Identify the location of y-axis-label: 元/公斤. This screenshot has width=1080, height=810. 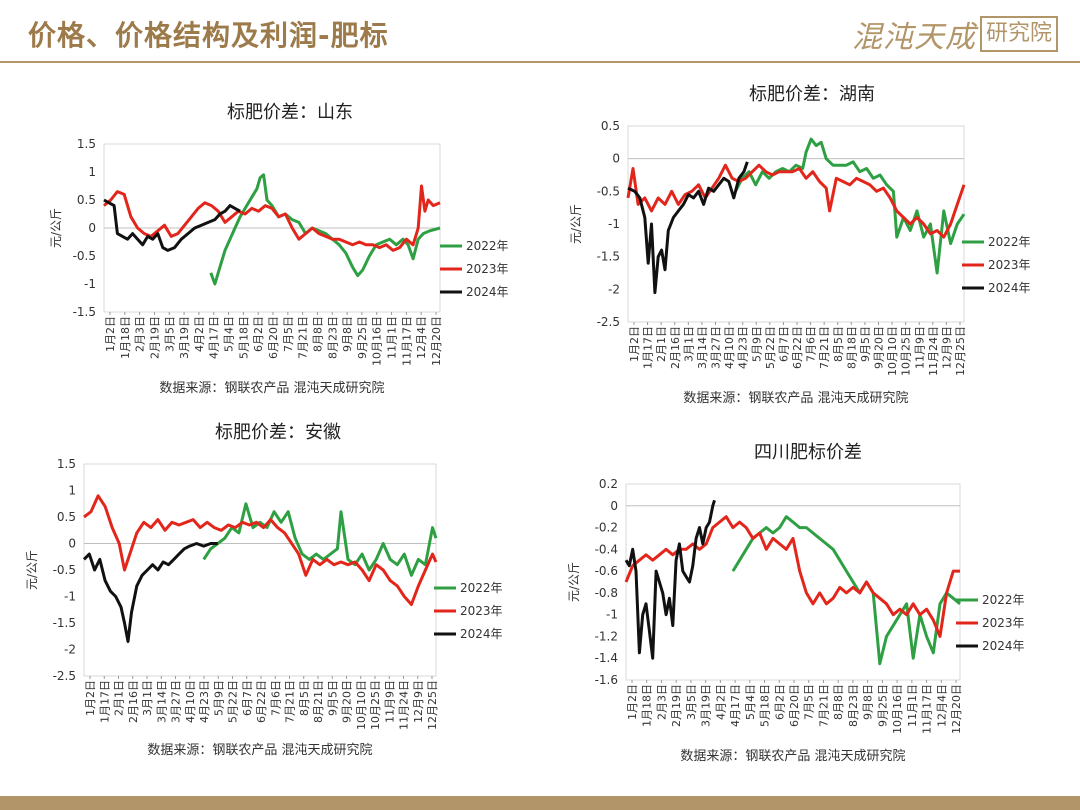
(576, 224).